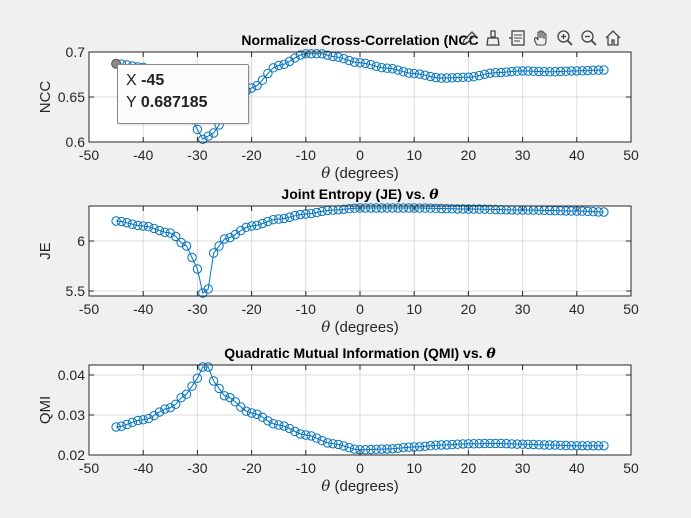 This screenshot has height=518, width=691. Describe the element at coordinates (493, 38) in the screenshot. I see `brush-icon` at that location.